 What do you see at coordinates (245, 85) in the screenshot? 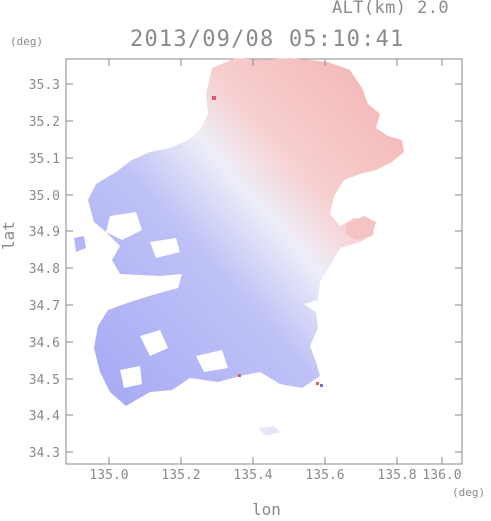
I see `y-tick-35.3: 35.3` at bounding box center [245, 85].